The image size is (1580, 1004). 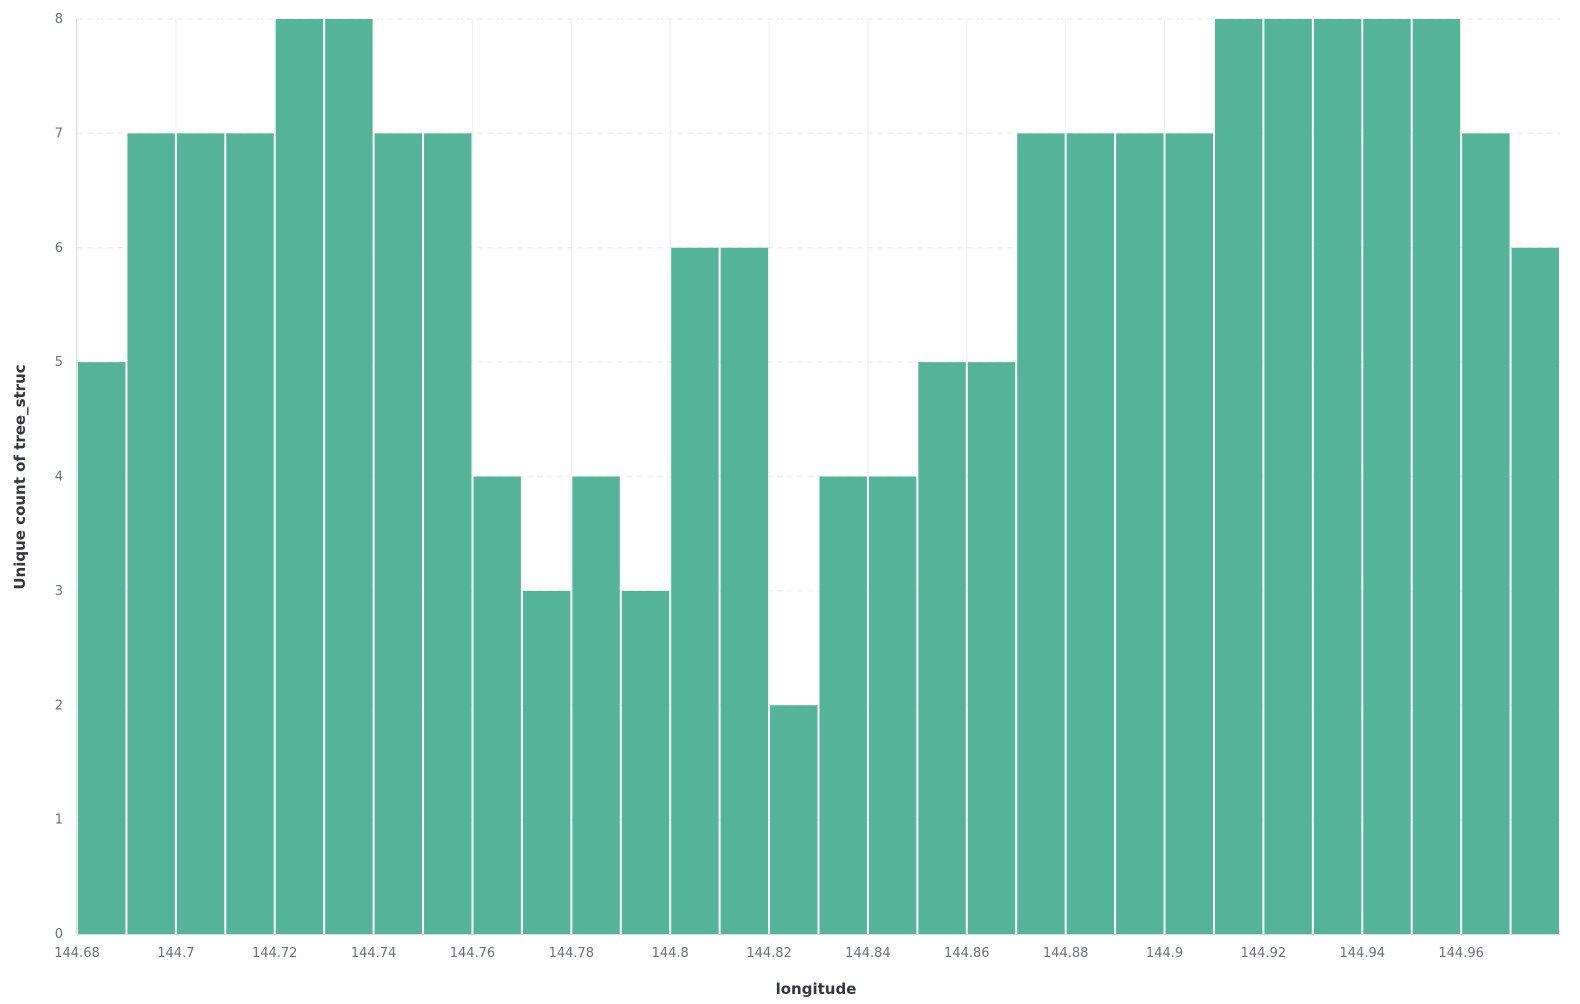 What do you see at coordinates (572, 953) in the screenshot?
I see `x-tick-label: 144.78` at bounding box center [572, 953].